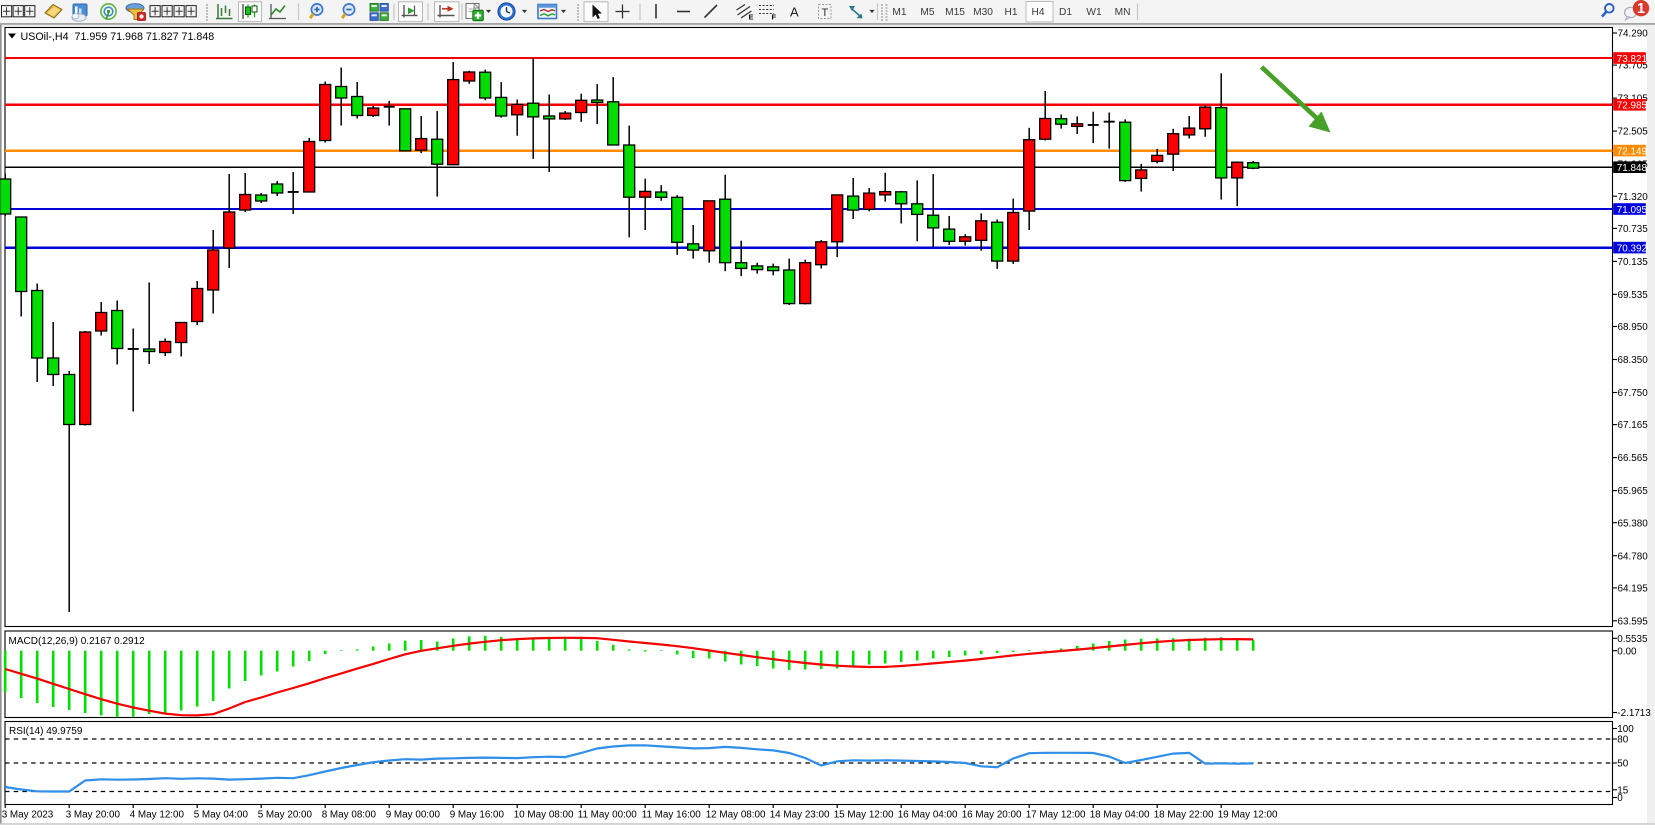 This screenshot has width=1655, height=828. Describe the element at coordinates (736, 815) in the screenshot. I see `svg-text: 12 May 08:00` at that location.